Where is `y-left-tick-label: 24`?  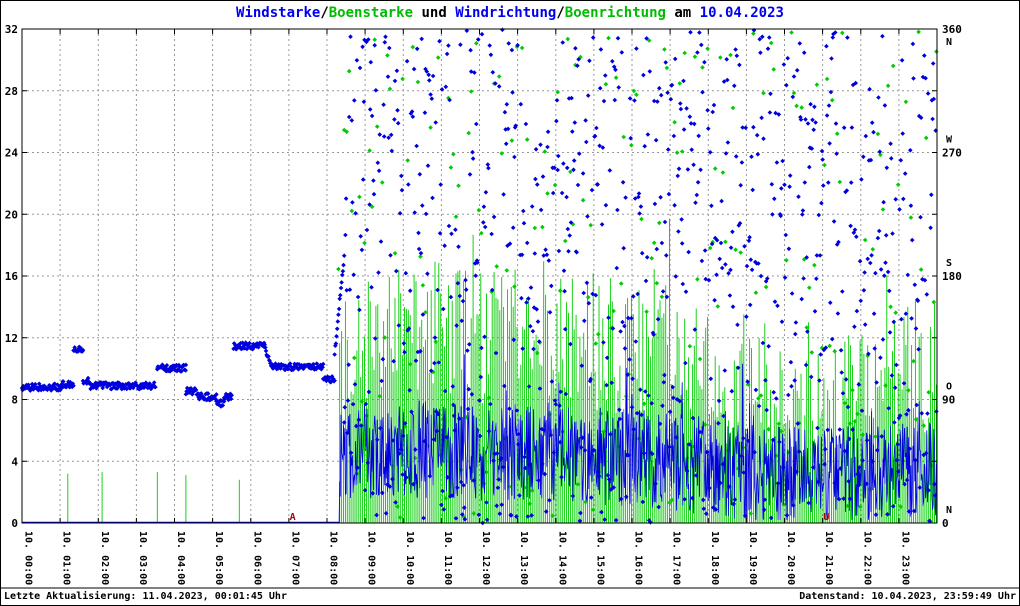 y-left-tick-label: 24 is located at coordinates (12, 153).